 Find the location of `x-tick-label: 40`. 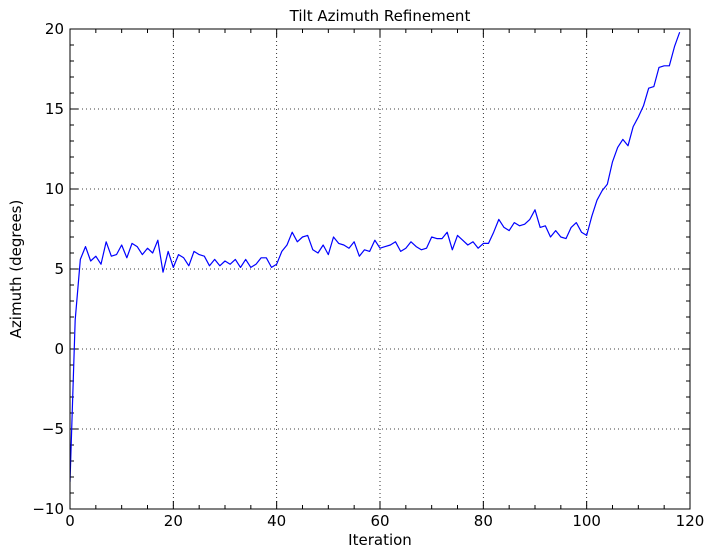

x-tick-label: 40 is located at coordinates (276, 521).